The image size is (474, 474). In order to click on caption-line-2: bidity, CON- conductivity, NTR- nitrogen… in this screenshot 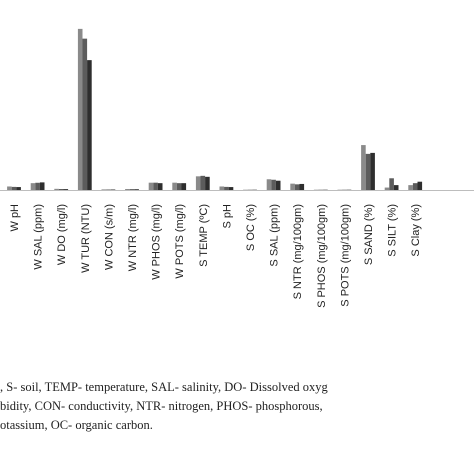, I will do `click(161, 406)`.